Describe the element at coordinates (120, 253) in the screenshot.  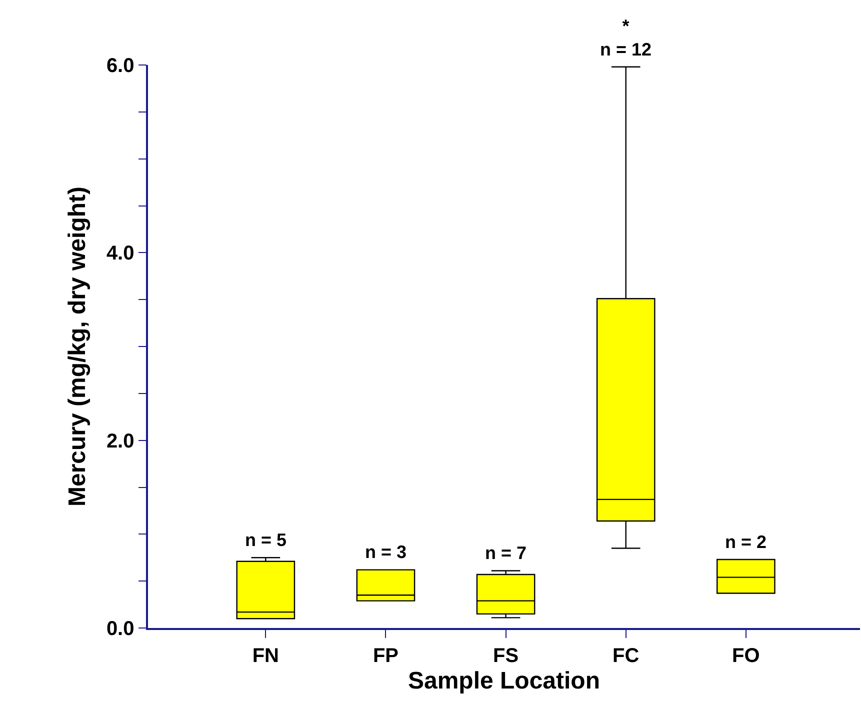
I see `y-tick-label: 4.0` at that location.